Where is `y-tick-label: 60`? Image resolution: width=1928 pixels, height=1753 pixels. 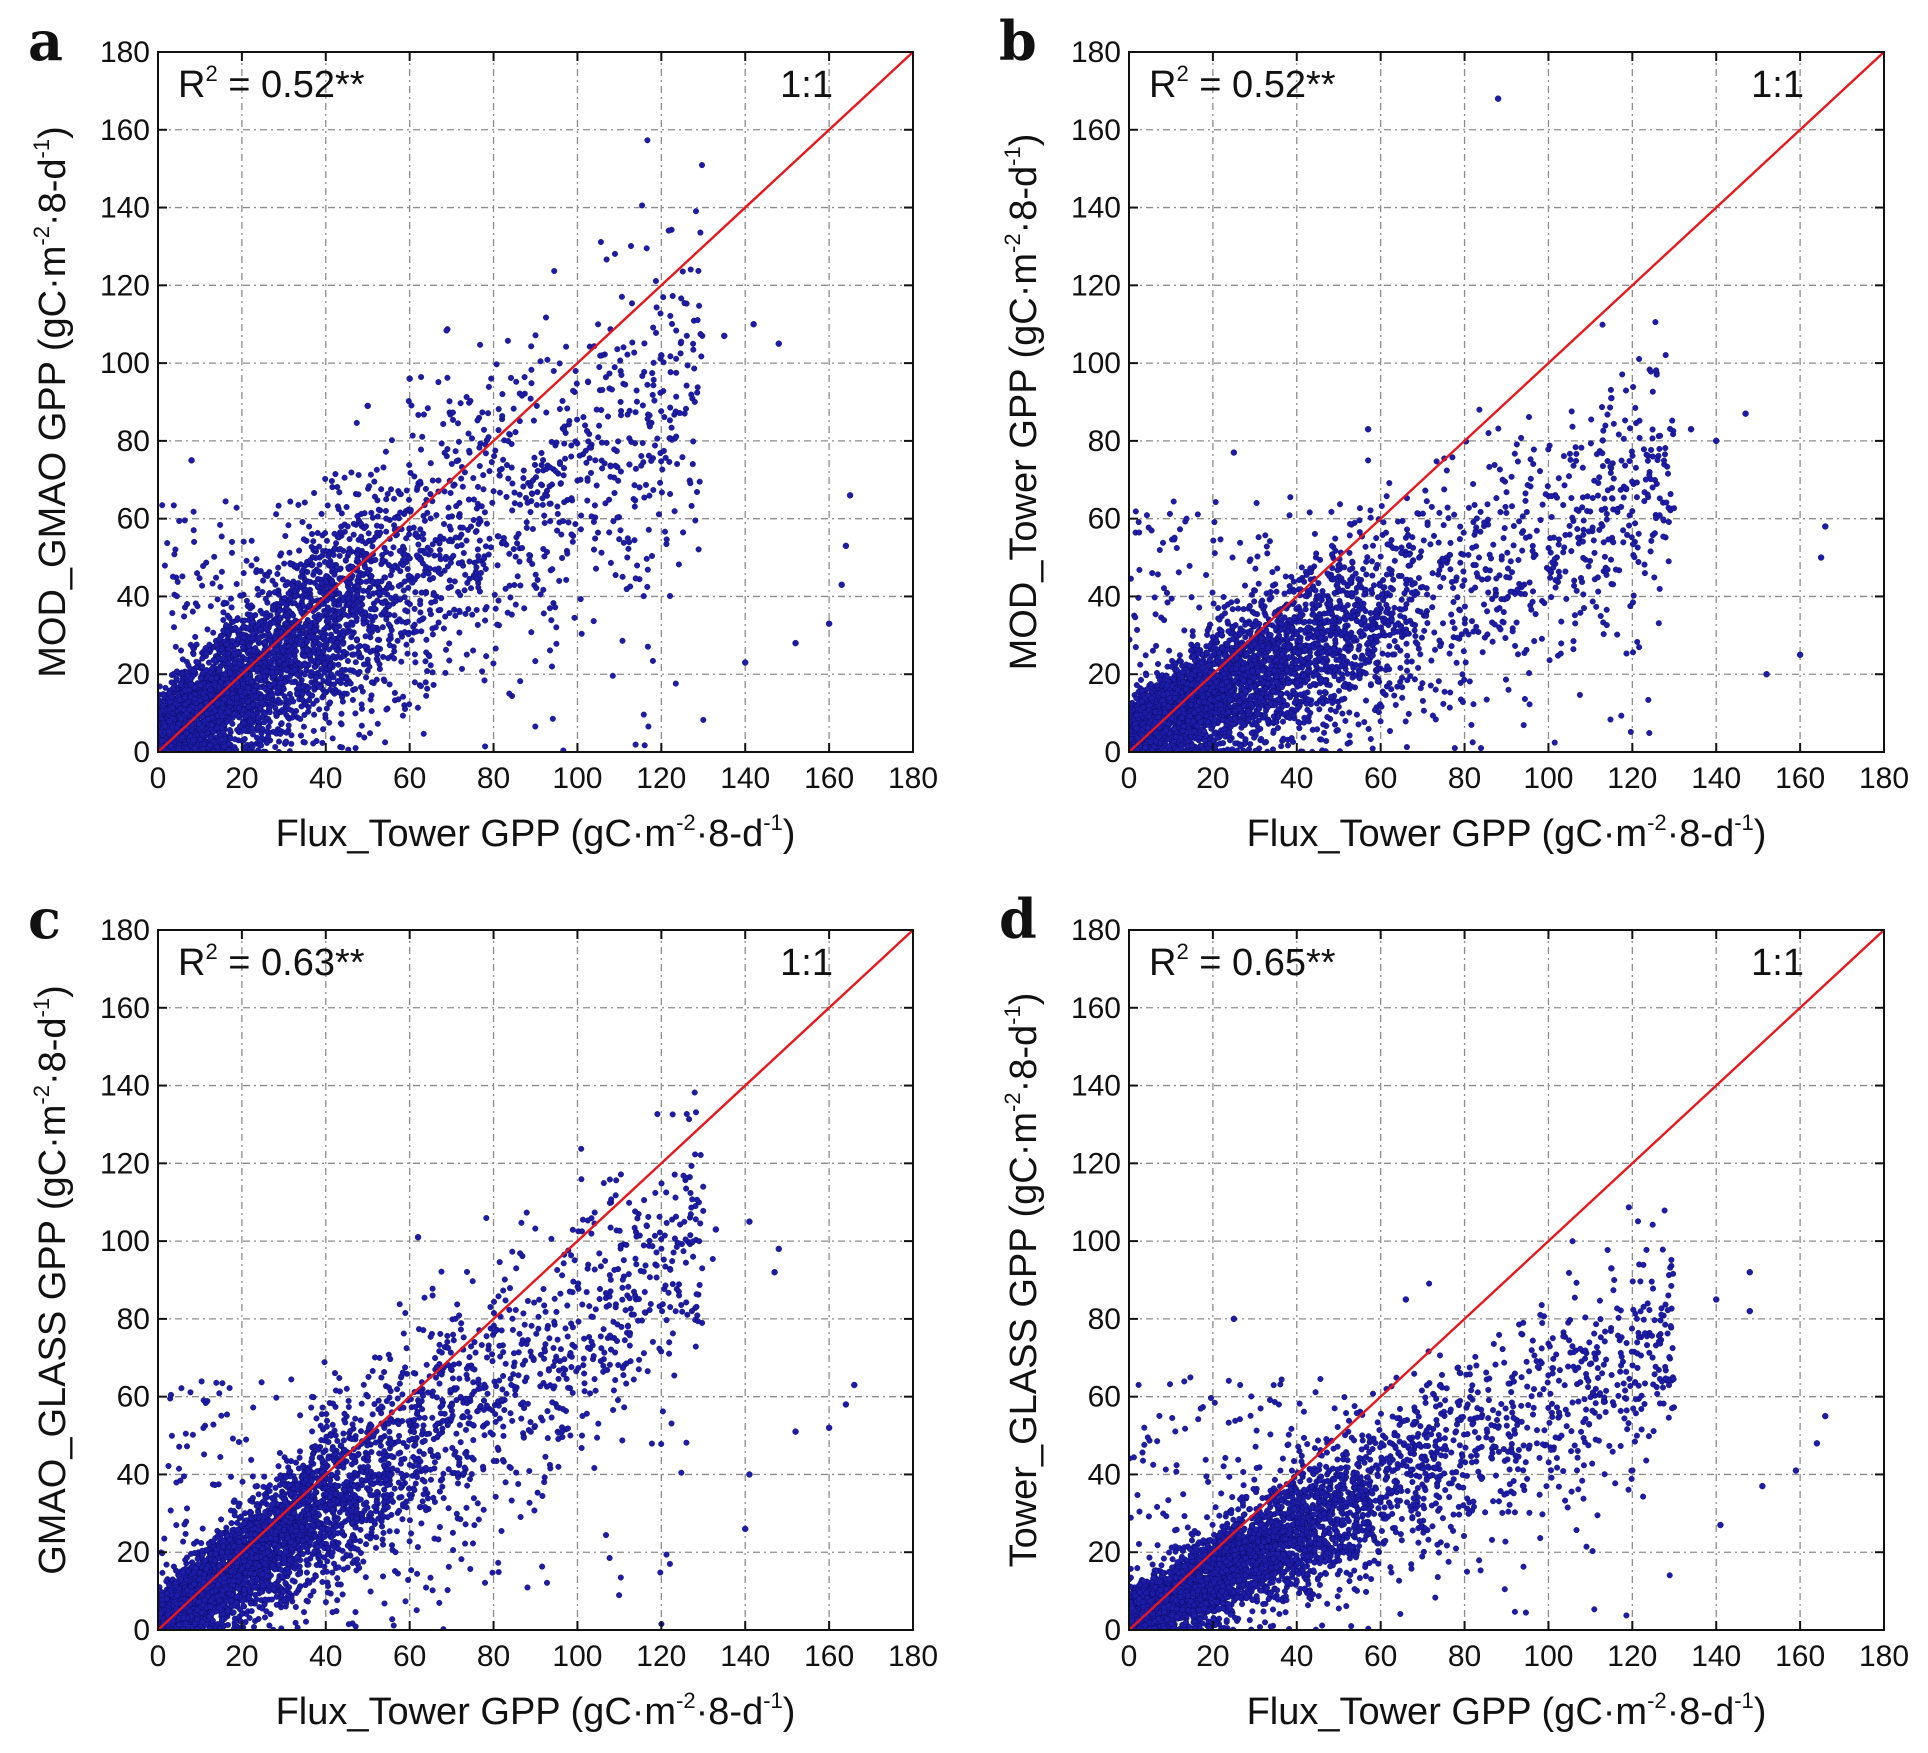
y-tick-label: 60 is located at coordinates (133, 519).